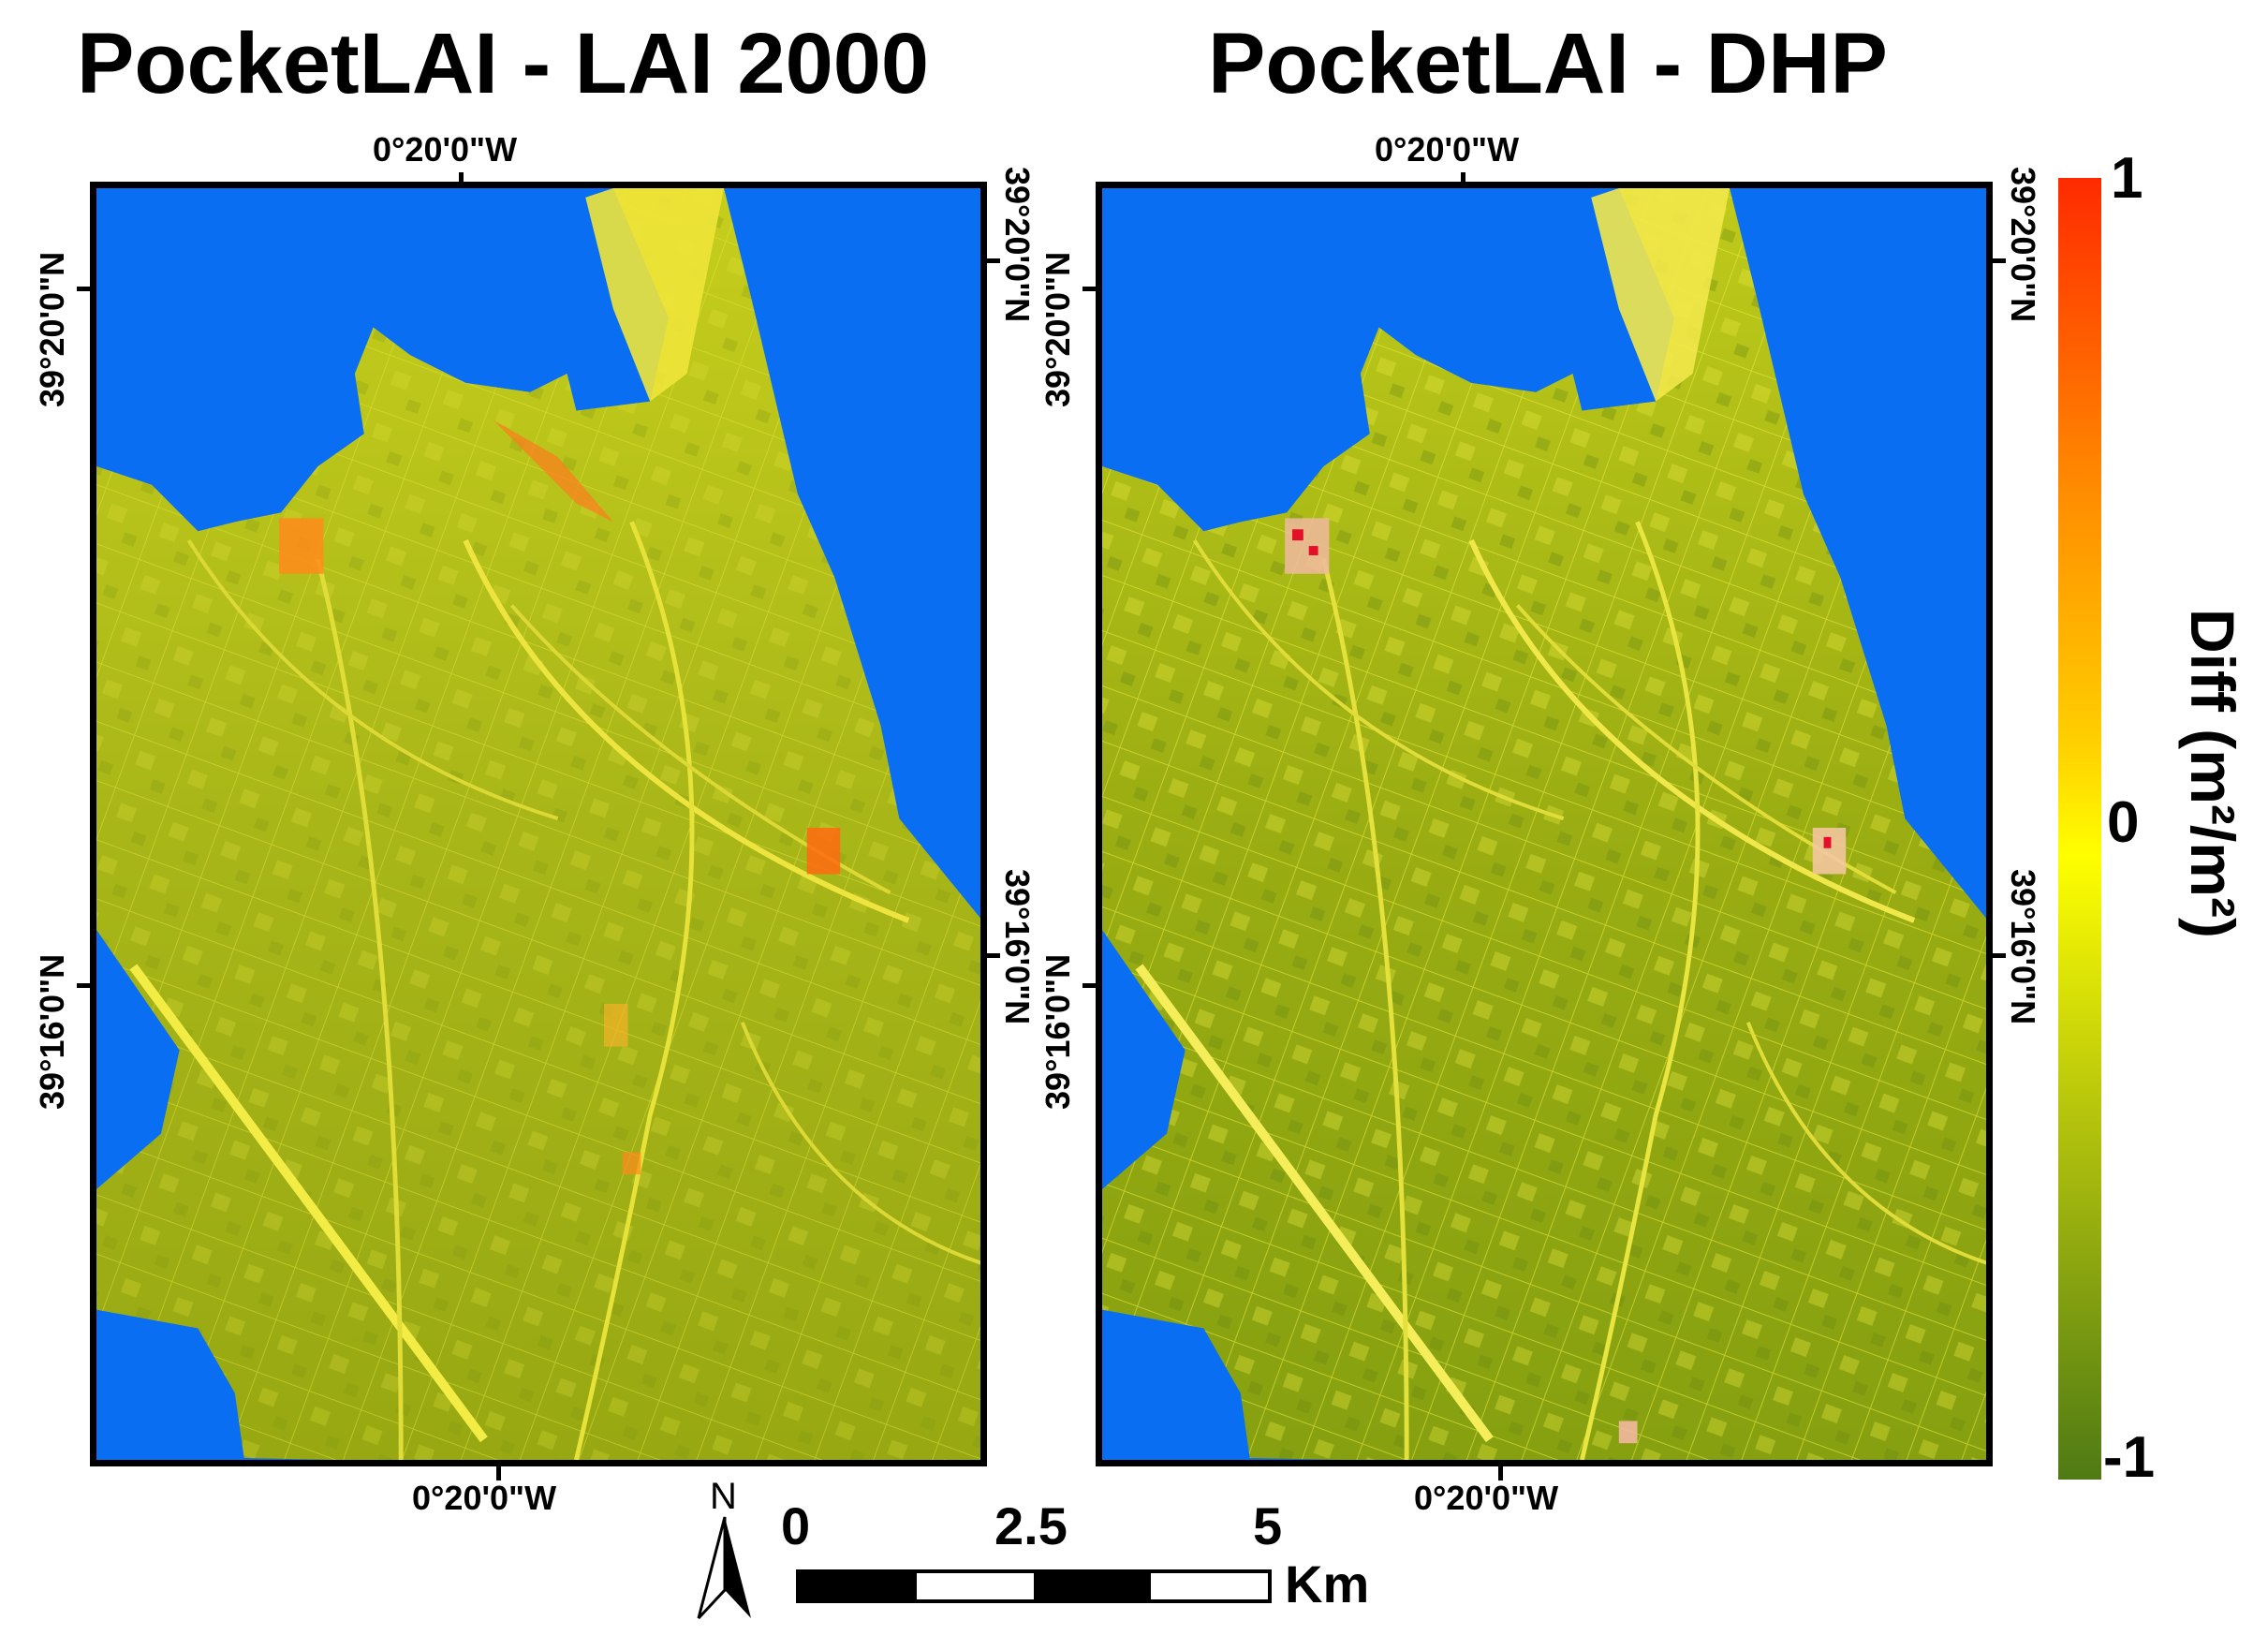 The height and width of the screenshot is (1635, 2268). What do you see at coordinates (1447, 149) in the screenshot?
I see `panel-2-lon-top: 0°20'0"W` at bounding box center [1447, 149].